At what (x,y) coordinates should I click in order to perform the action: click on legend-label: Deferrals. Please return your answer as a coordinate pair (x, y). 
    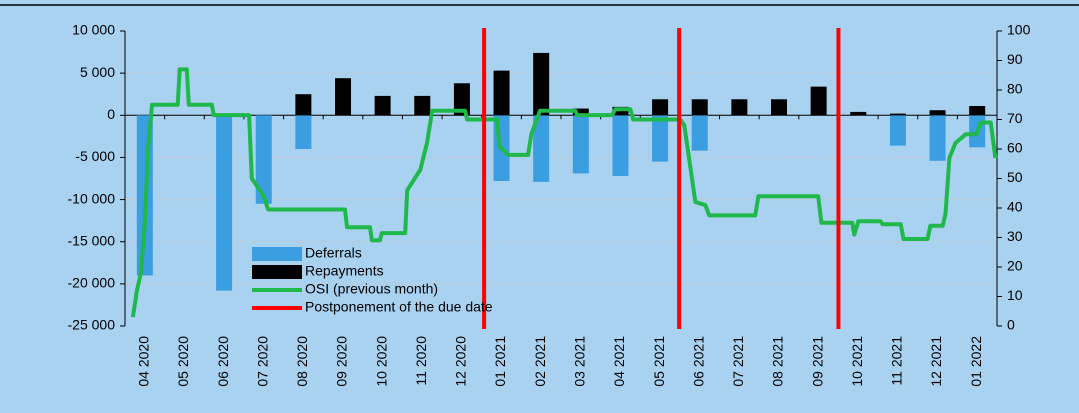
    Looking at the image, I should click on (333, 253).